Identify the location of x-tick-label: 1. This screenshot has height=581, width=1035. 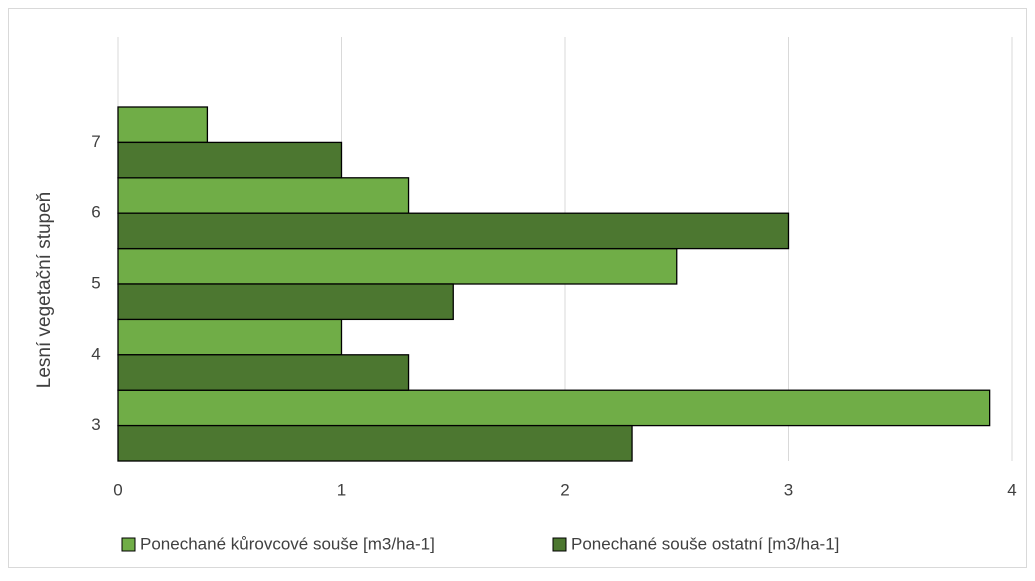
(341, 489).